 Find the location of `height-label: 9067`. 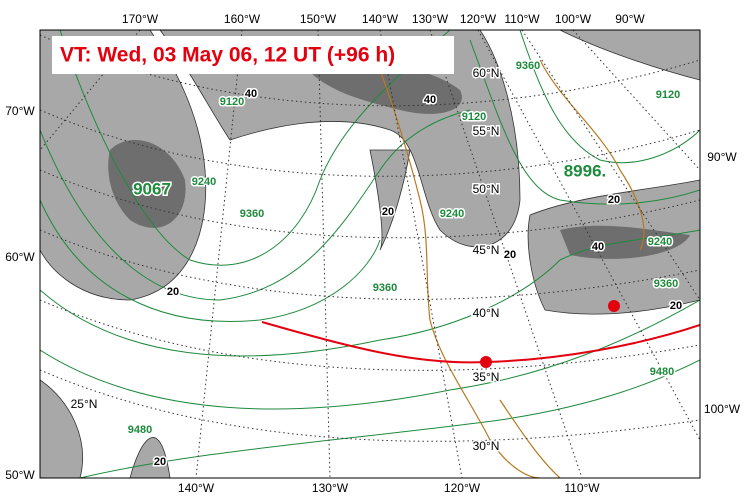

height-label: 9067 is located at coordinates (152, 188).